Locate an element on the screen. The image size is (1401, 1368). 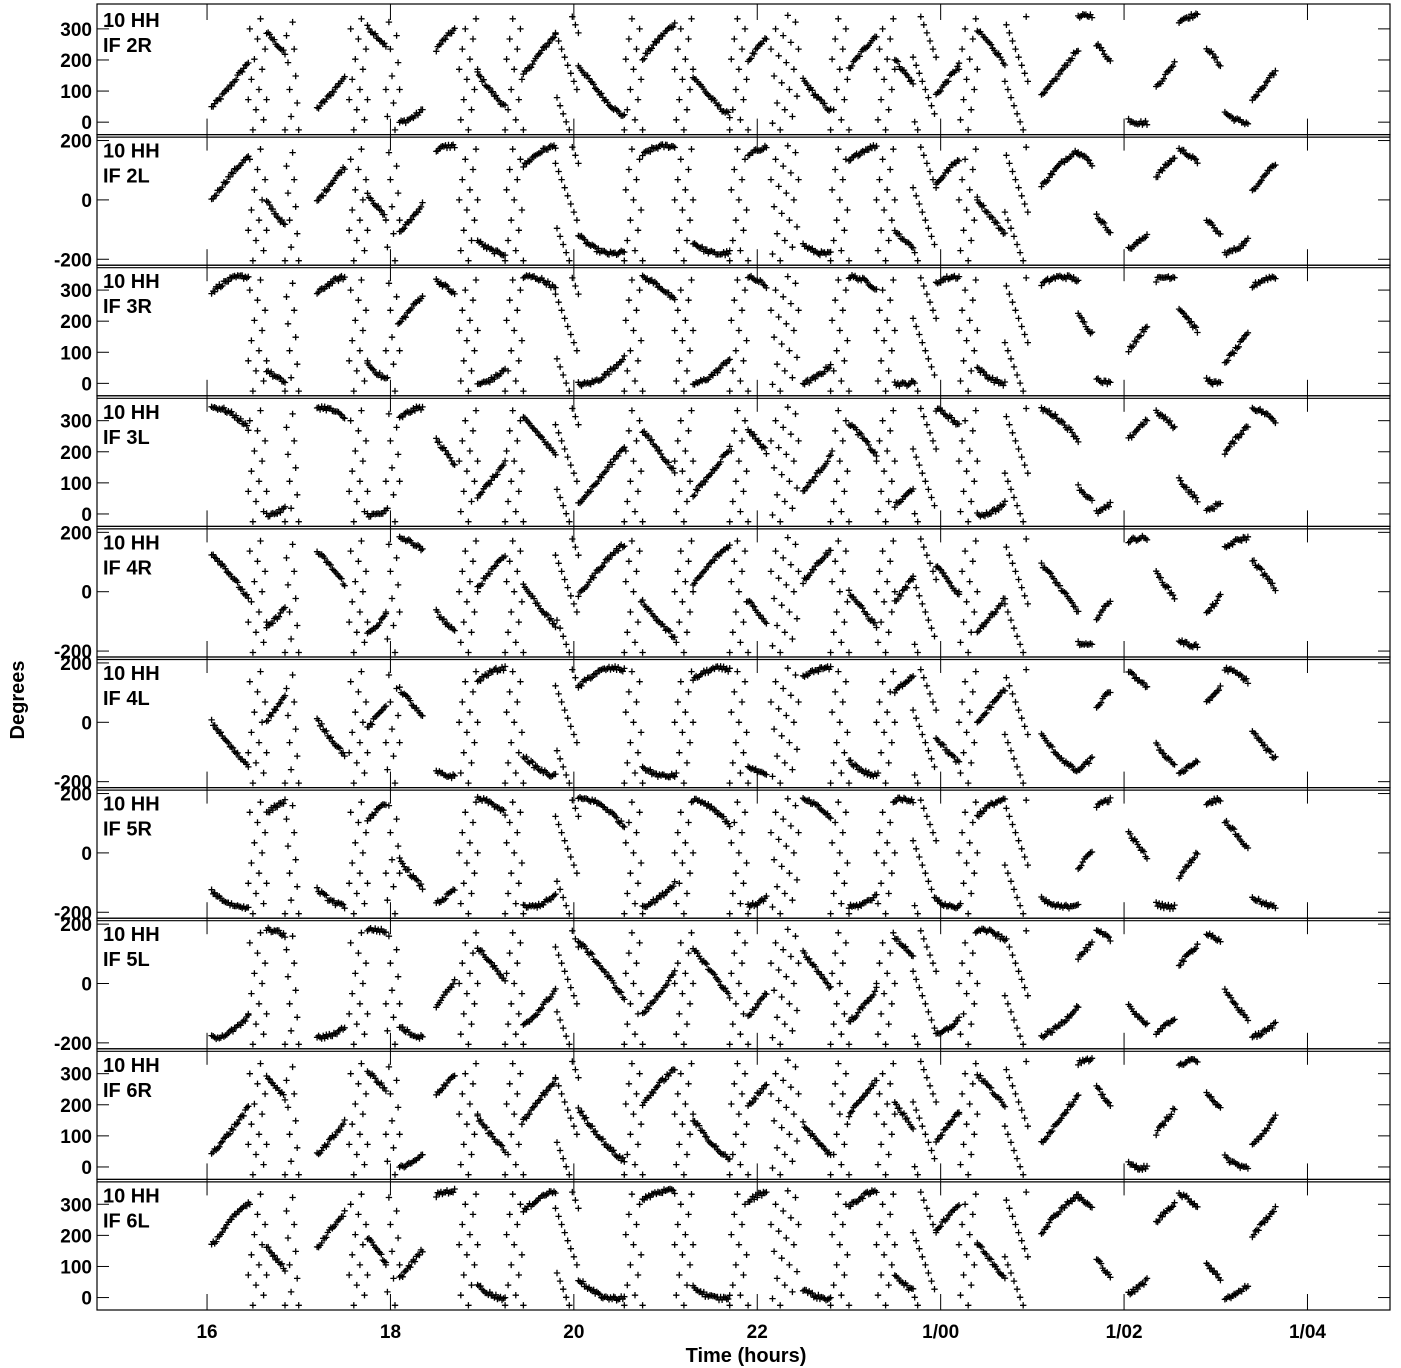
panel-if-2l: -200 0 200 10 HH IF 2L is located at coordinates (722, 201).